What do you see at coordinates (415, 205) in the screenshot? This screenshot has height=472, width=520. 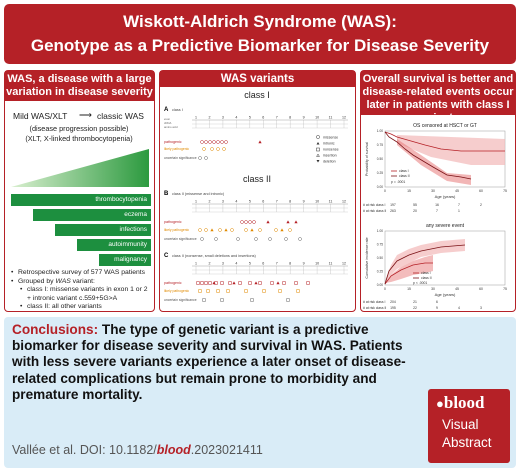 I see `risk-count: 55` at bounding box center [415, 205].